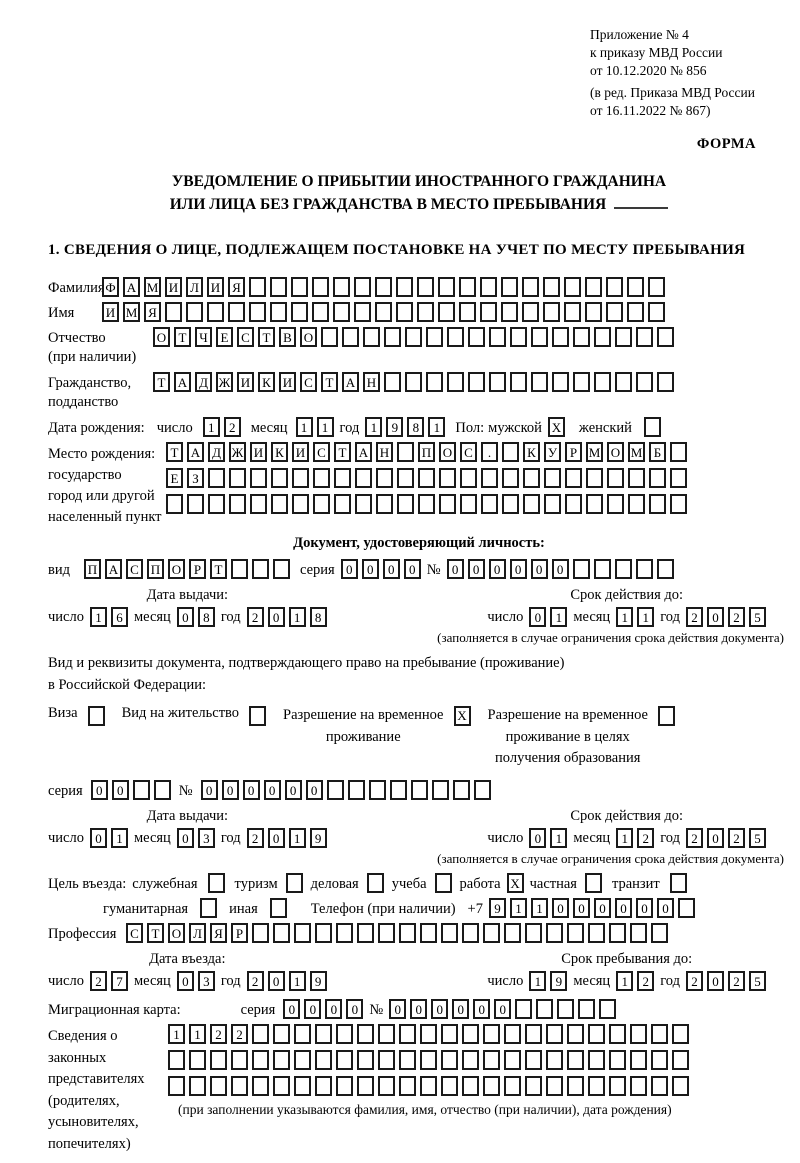 The width and height of the screenshot is (800, 1163). Describe the element at coordinates (224, 382) in the screenshot. I see `char-cell: Ж` at that location.